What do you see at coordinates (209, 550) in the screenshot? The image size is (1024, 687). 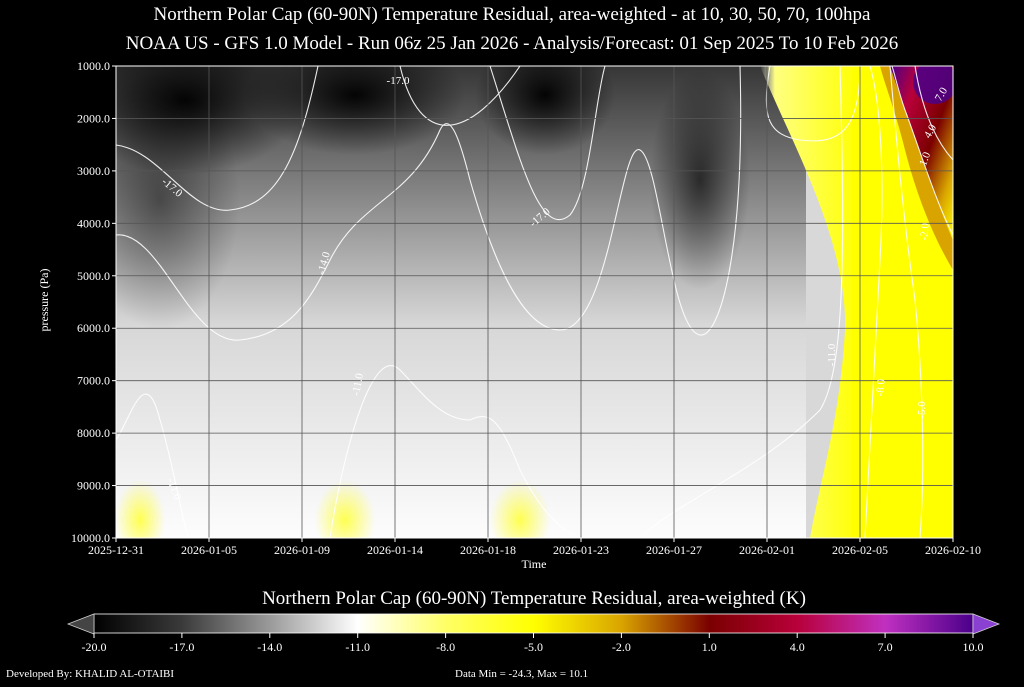 I see `x-tick-label: 2026-01-05` at bounding box center [209, 550].